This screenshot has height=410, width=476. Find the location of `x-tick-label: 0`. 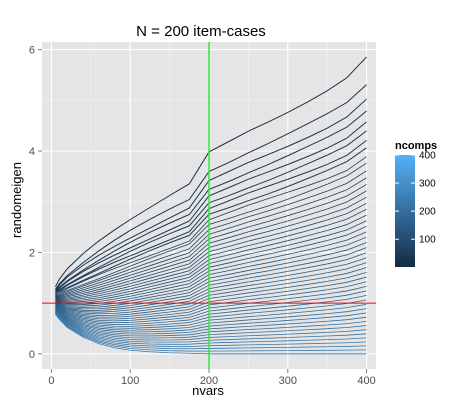

x-tick-label: 0 is located at coordinates (51, 381).